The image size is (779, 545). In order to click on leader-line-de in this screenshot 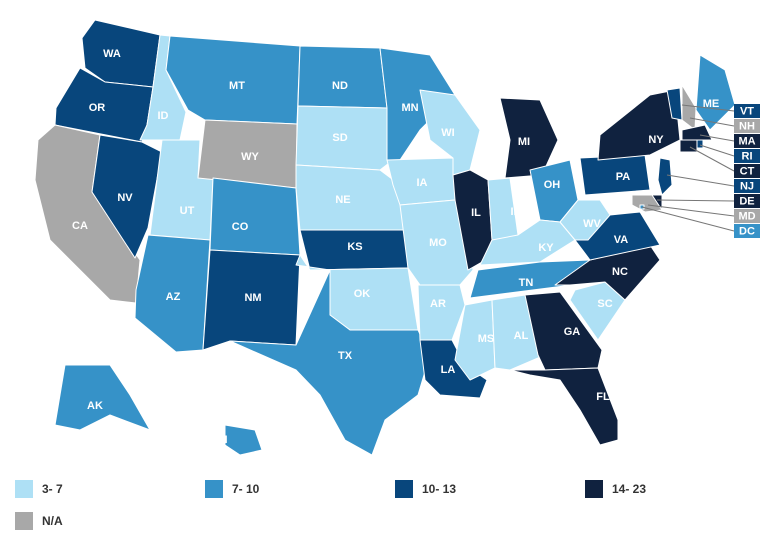, I will do `click(695, 200)`.